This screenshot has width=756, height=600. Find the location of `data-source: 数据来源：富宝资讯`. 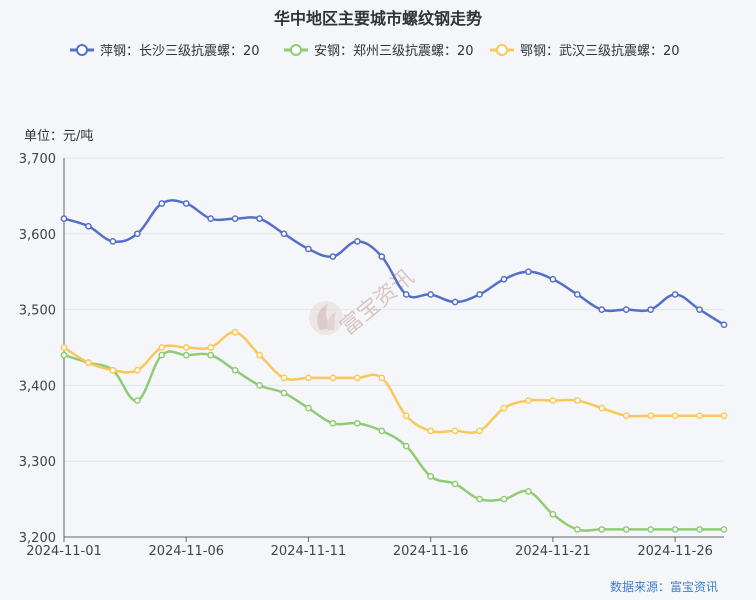

data-source: 数据来源：富宝资讯 is located at coordinates (664, 586).